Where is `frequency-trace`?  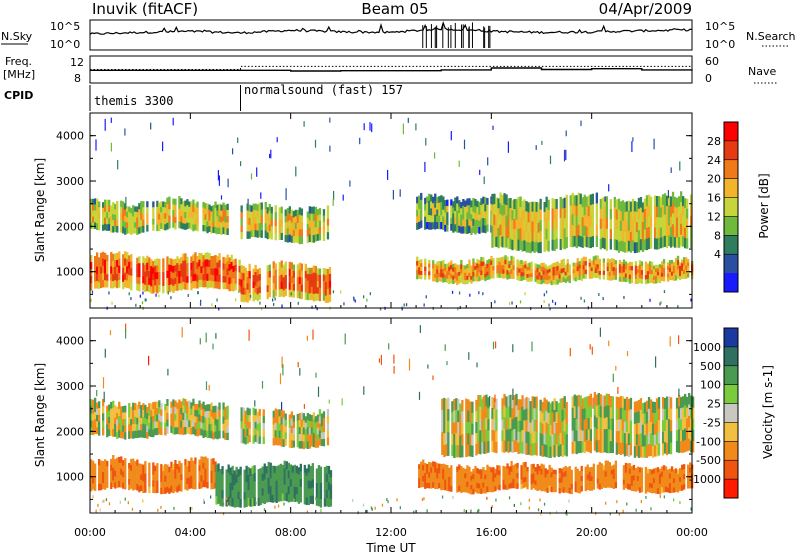 frequency-trace is located at coordinates (391, 69).